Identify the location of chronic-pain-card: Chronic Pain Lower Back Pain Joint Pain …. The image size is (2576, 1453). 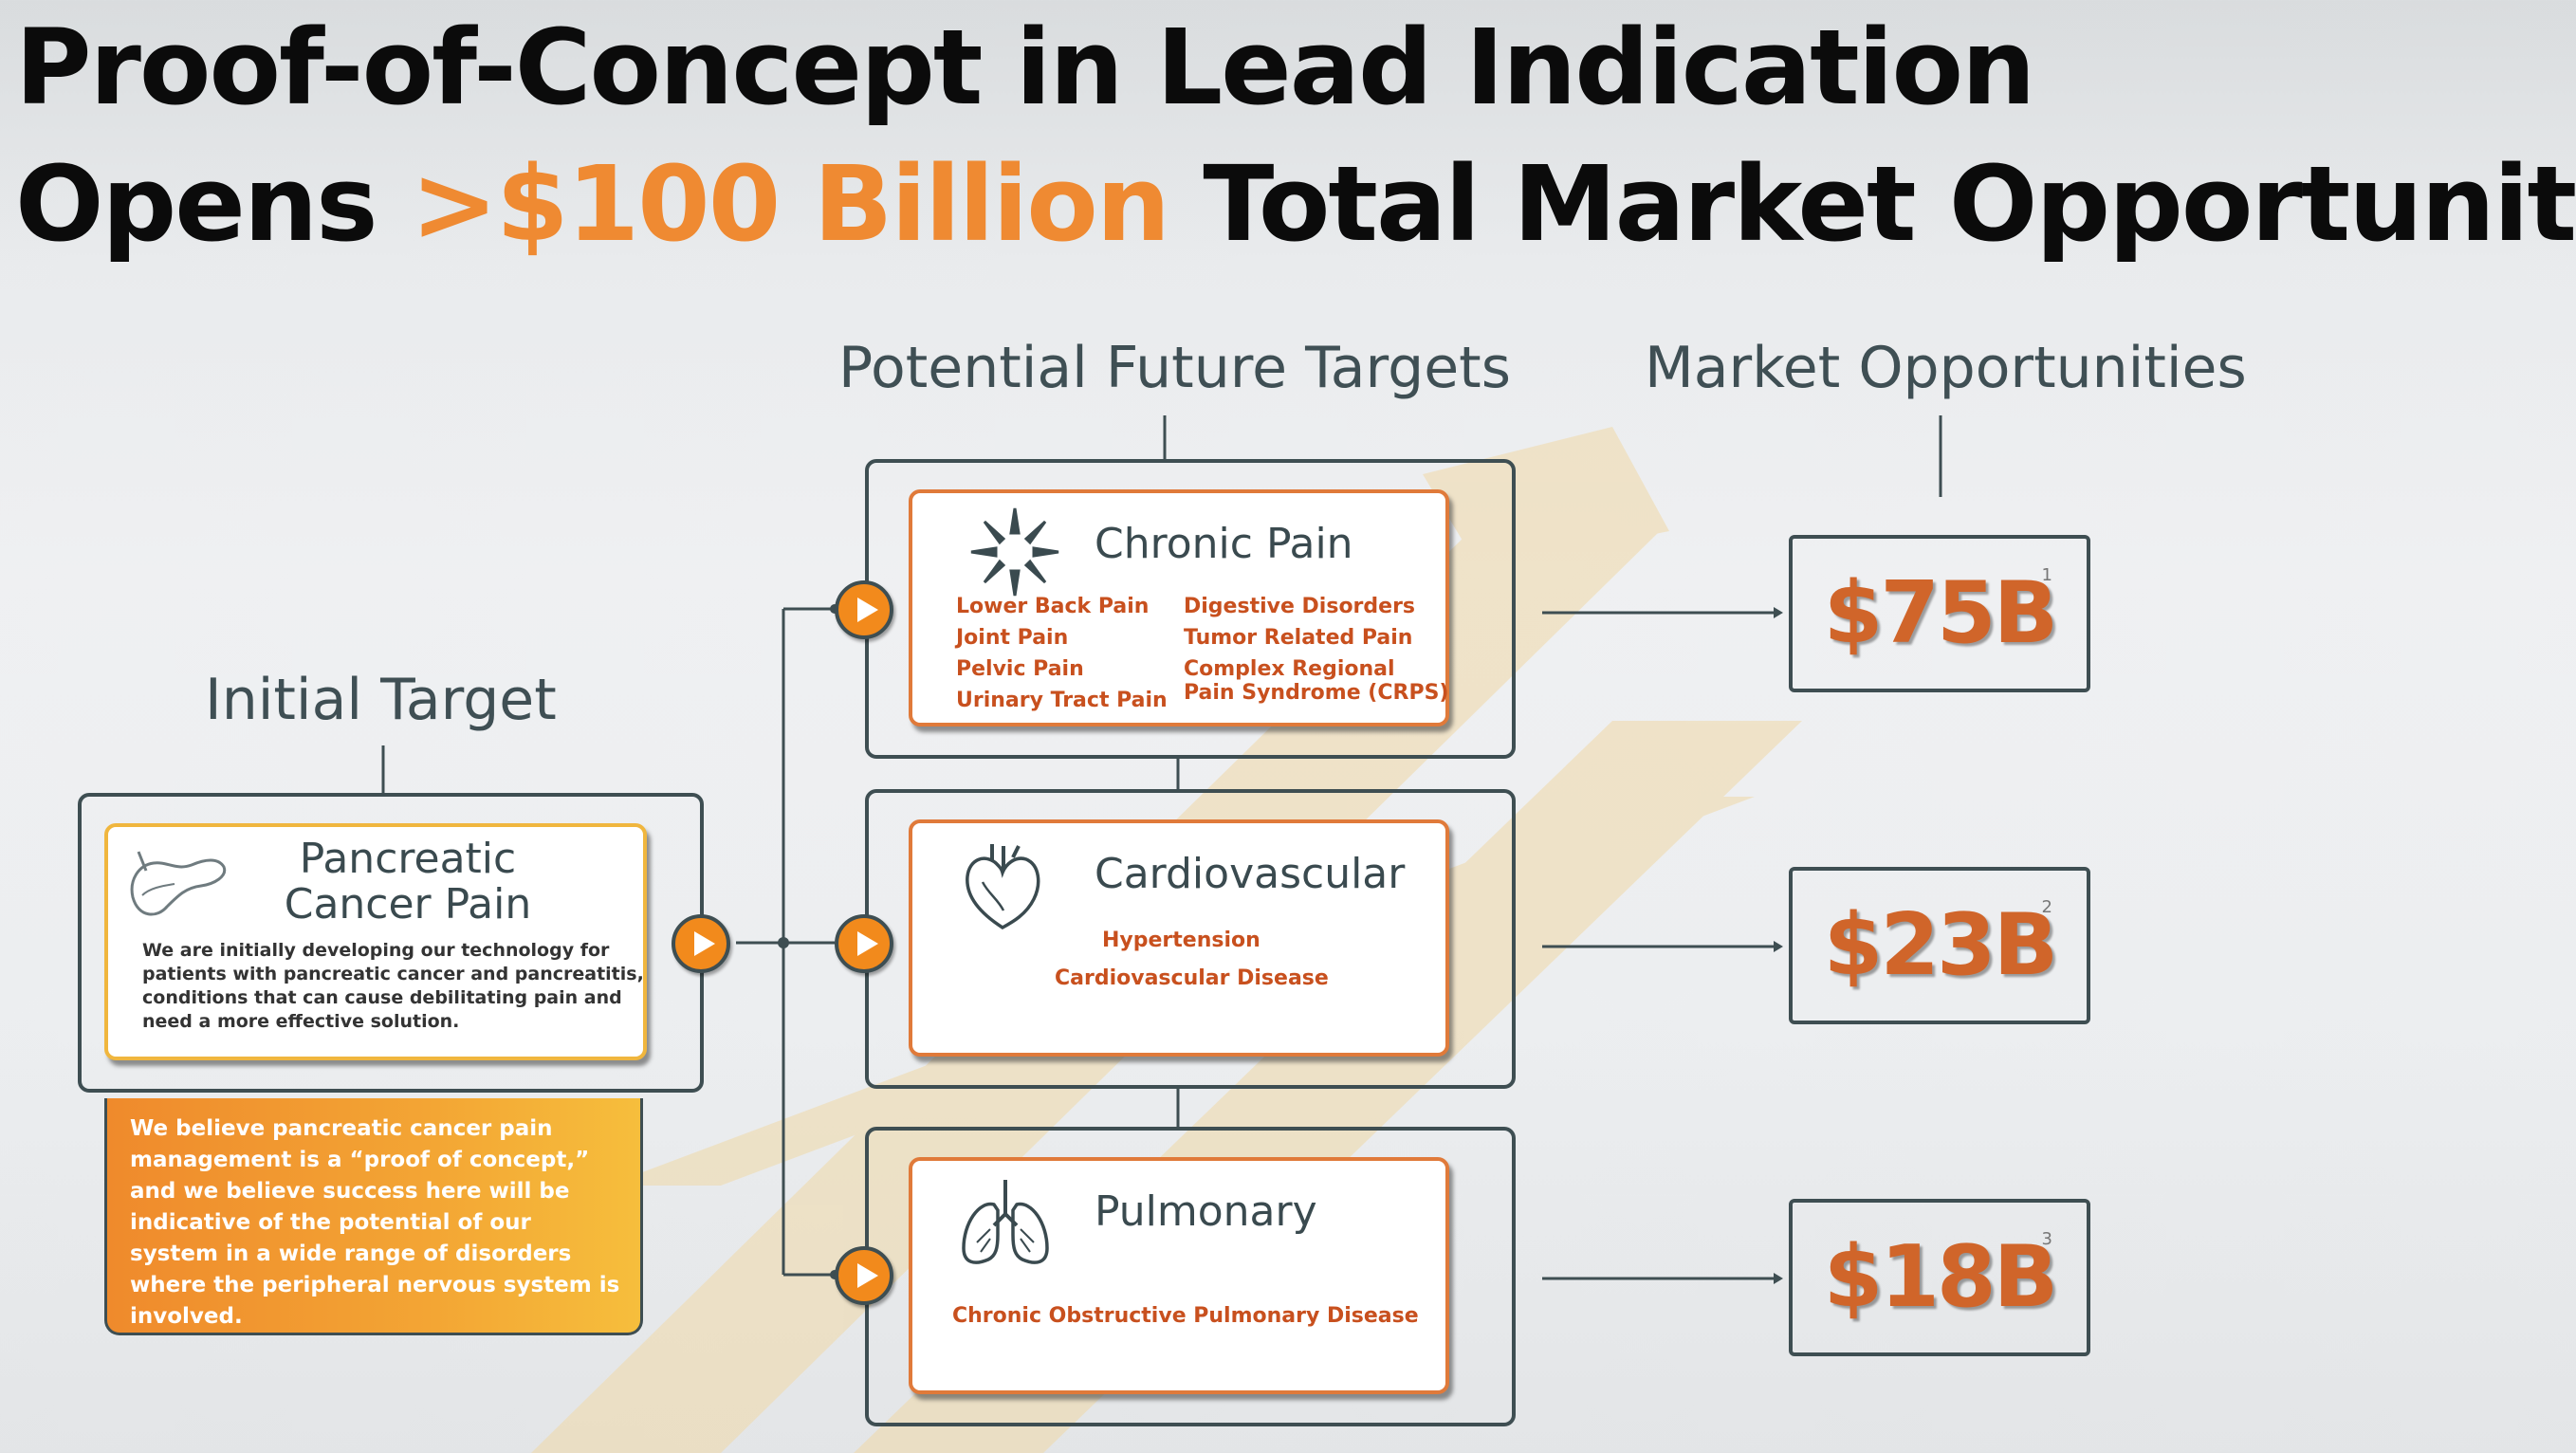
(1179, 607).